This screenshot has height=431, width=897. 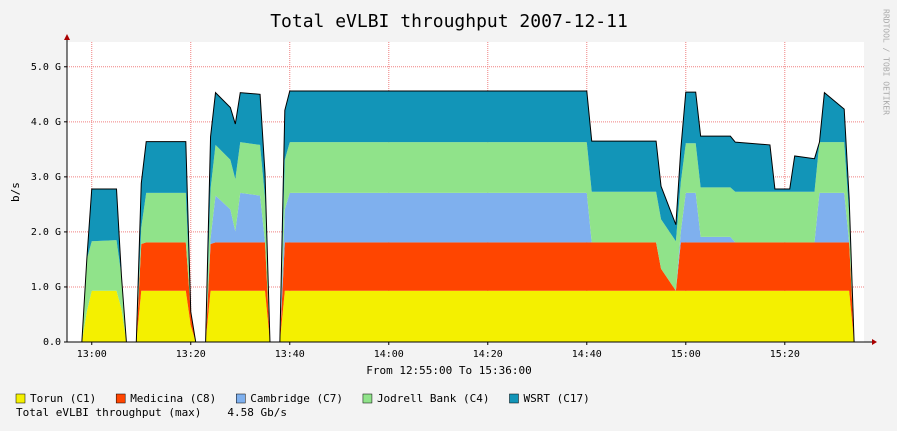 I want to click on y-axis-label: b/s, so click(x=15, y=192).